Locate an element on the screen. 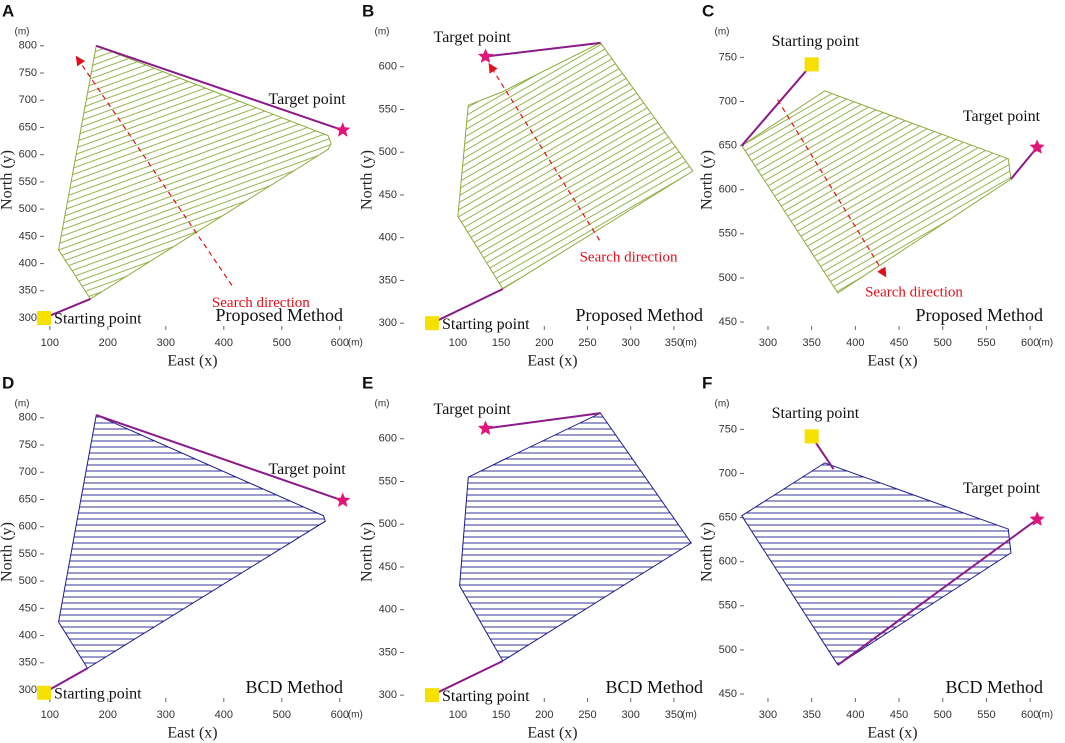  y-tick-label: 800 is located at coordinates (28, 46).